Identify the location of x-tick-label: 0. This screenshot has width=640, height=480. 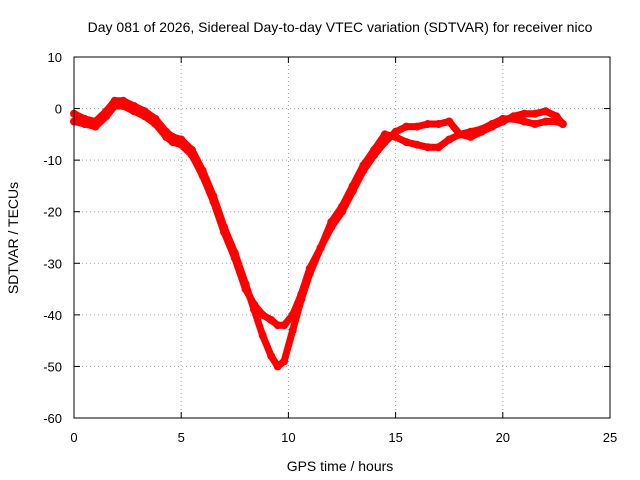
(73, 437).